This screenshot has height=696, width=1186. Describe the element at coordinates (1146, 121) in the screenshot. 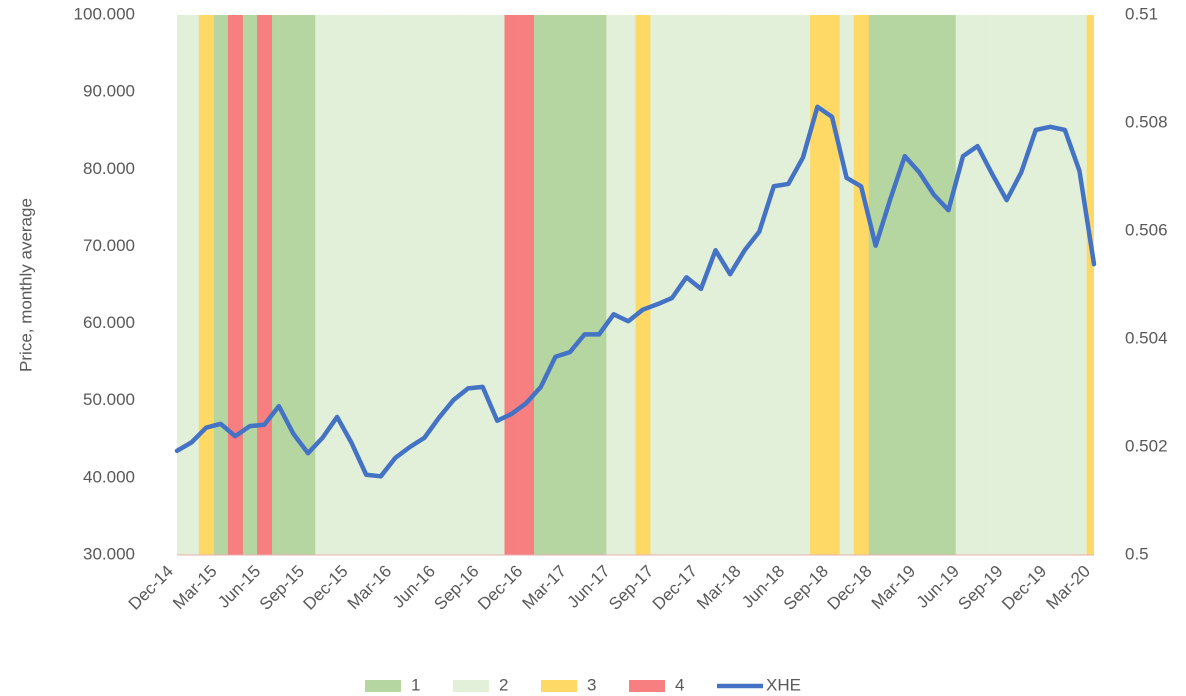

I see `y2-tick-label: 0.508` at that location.